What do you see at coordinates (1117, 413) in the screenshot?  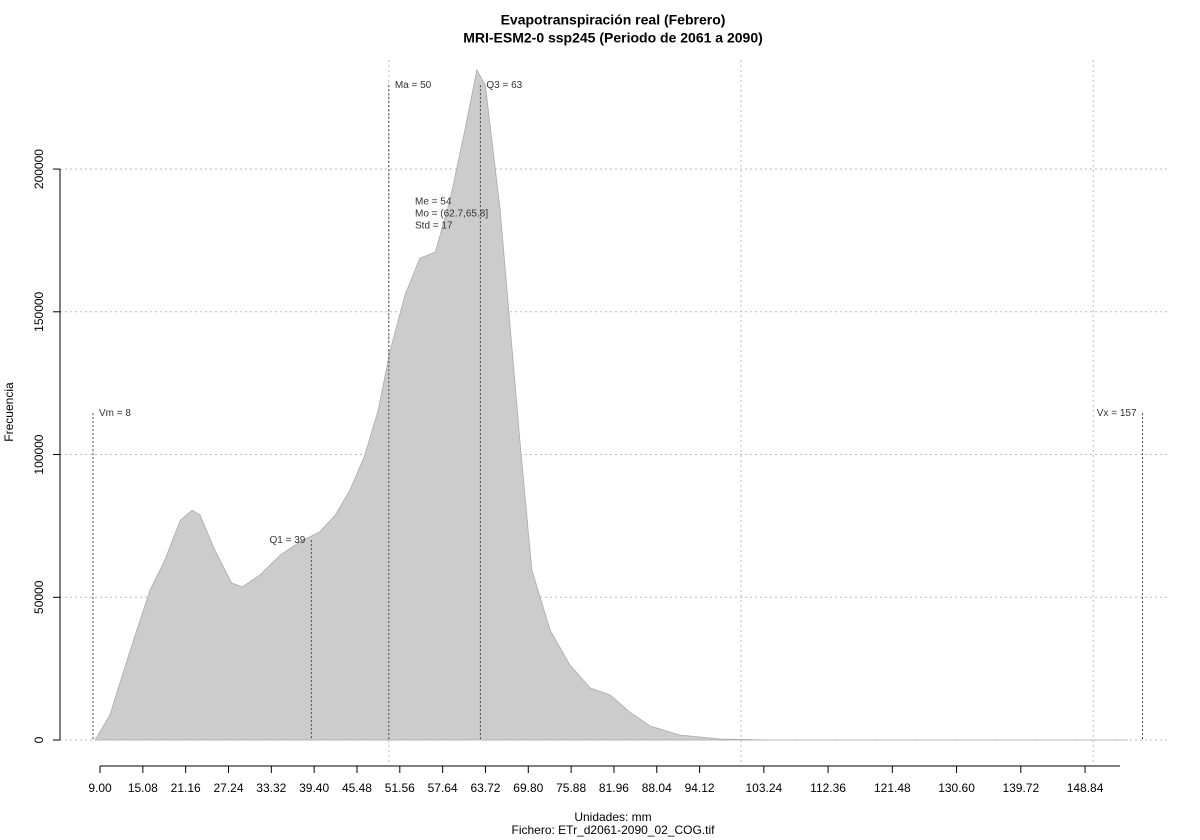 I see `annotation-label: Vx = 157` at bounding box center [1117, 413].